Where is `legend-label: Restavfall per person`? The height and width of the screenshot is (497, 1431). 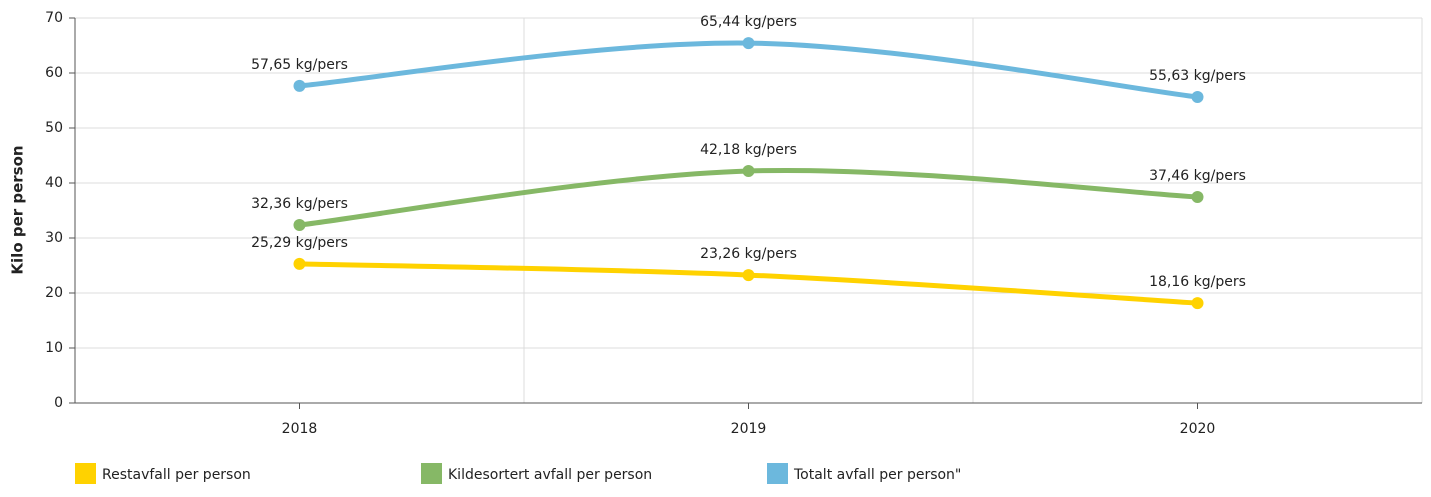
legend-label: Restavfall per person is located at coordinates (176, 475).